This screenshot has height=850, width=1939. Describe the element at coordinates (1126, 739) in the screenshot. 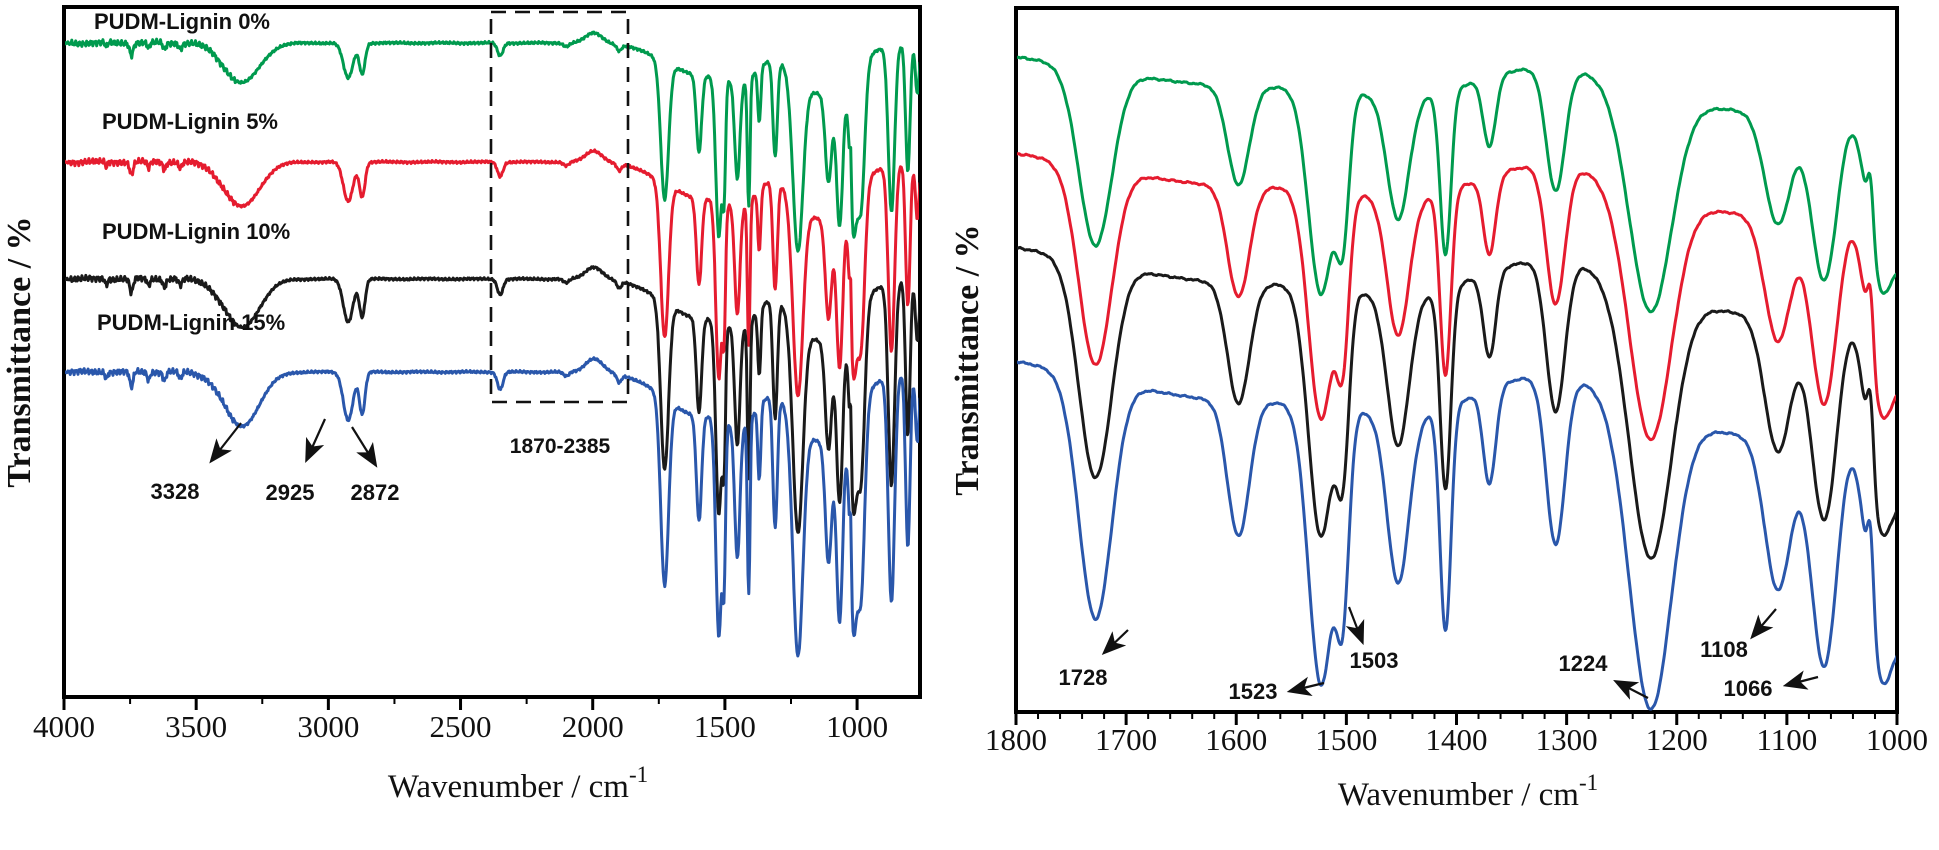

I see `x-tick-label: 1700` at that location.